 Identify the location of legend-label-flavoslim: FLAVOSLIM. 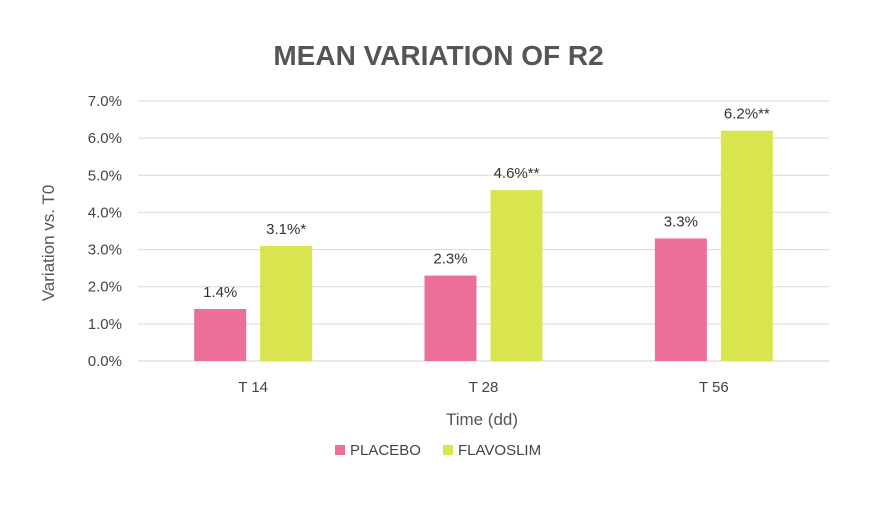
(499, 450).